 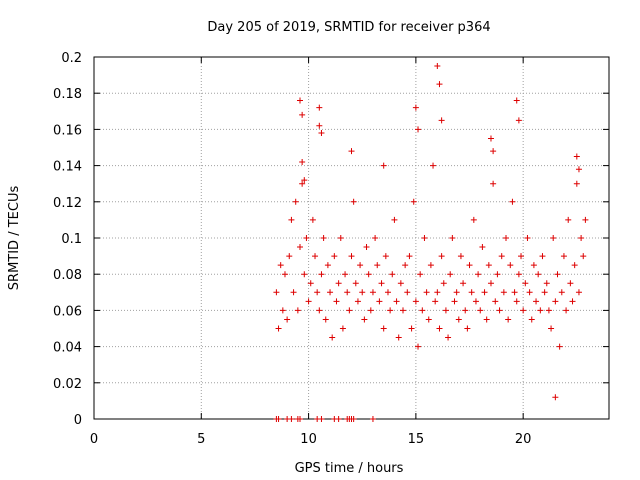 I want to click on y-tick-label: 0.04, so click(x=67, y=348).